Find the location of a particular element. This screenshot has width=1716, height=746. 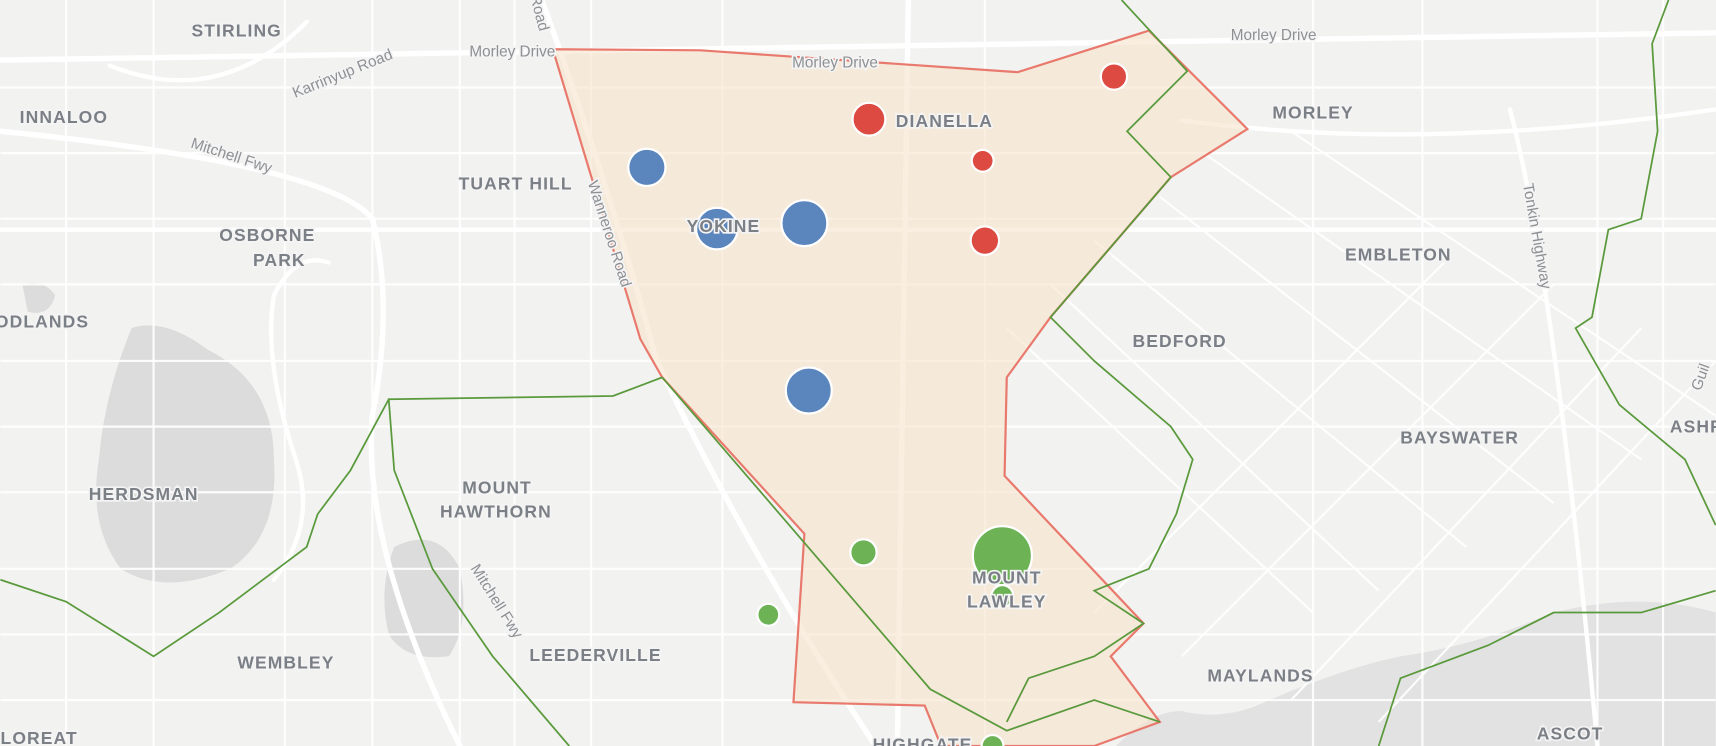

suburb-label: INNALOO is located at coordinates (64, 117).